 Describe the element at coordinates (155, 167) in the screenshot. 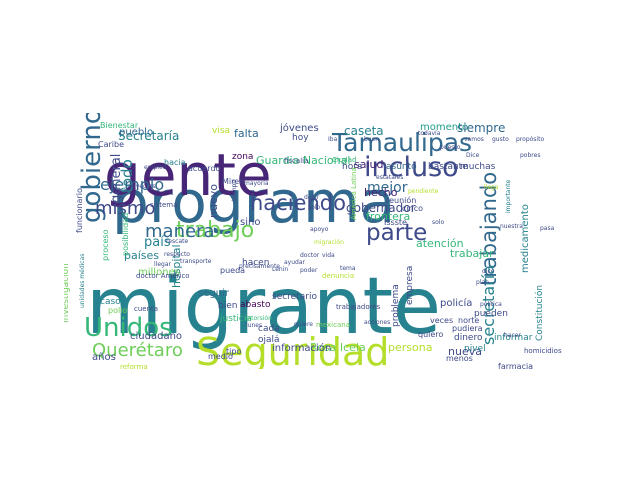

I see `word-empleo: empleo` at that location.